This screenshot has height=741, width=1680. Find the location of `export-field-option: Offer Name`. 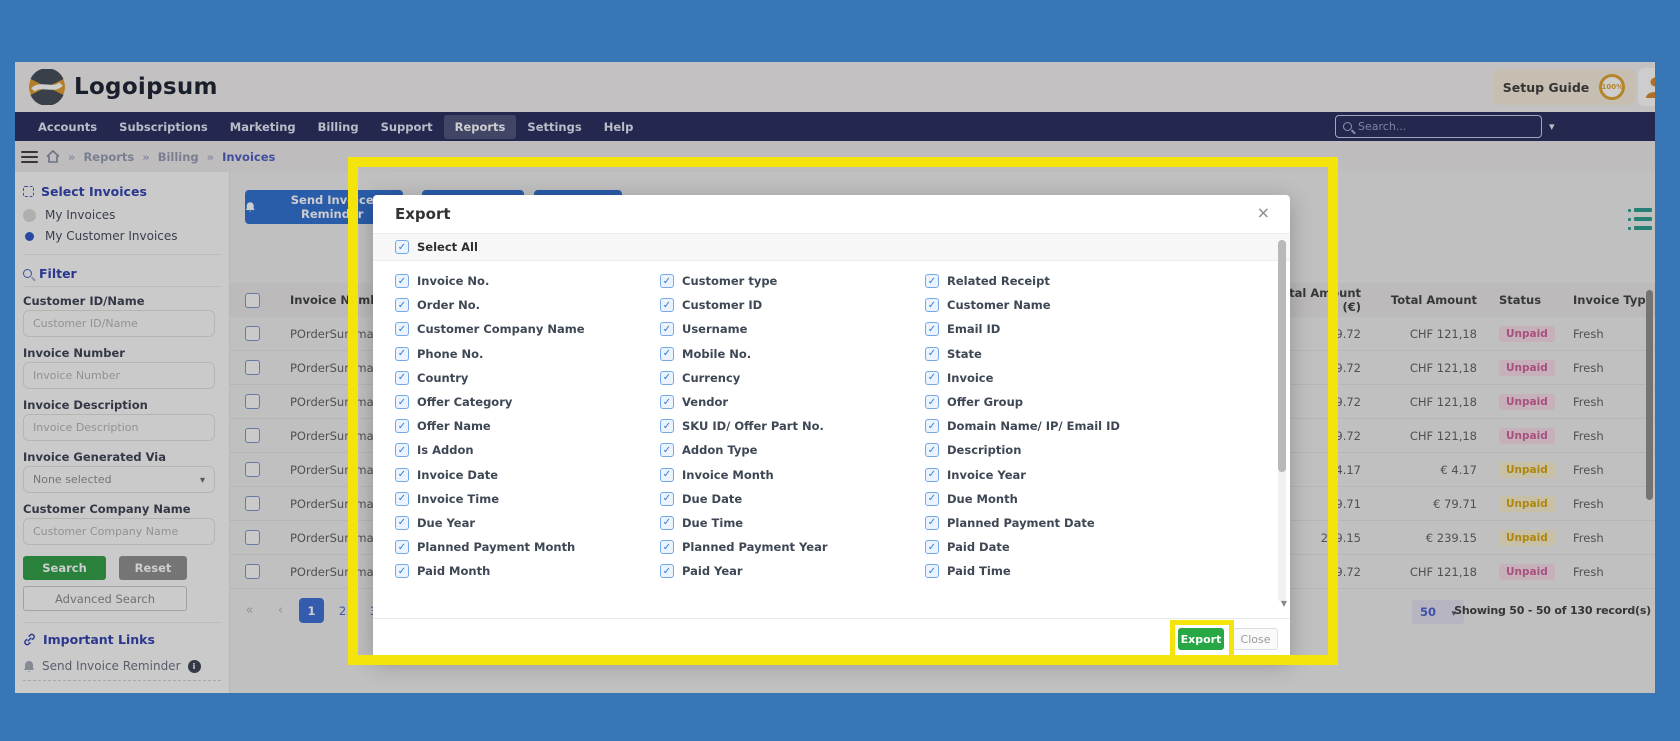

export-field-option: Offer Name is located at coordinates (527, 426).